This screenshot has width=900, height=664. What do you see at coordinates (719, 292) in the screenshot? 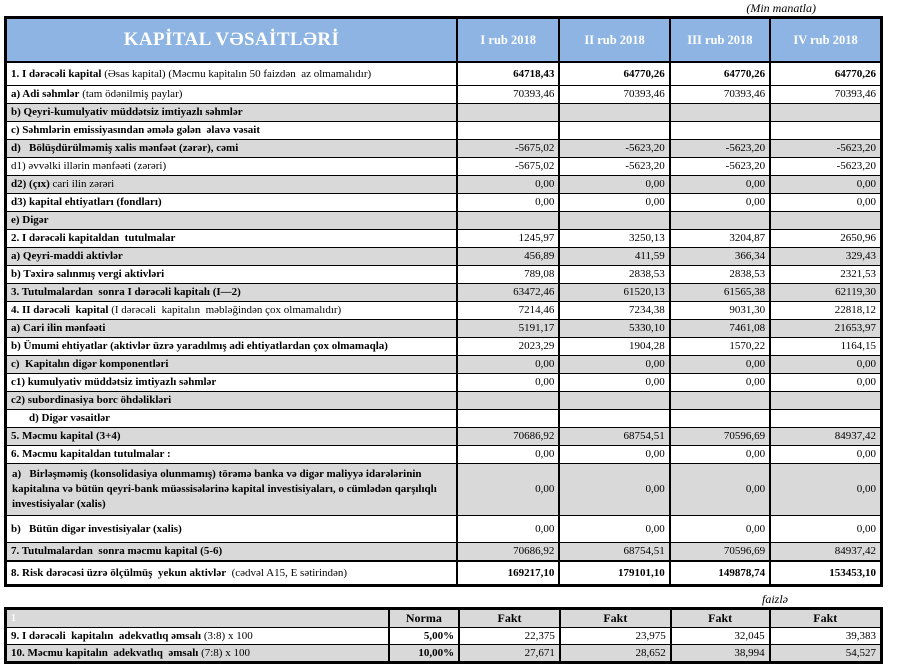
I see `value-cell-q3: 61565,38` at bounding box center [719, 292].